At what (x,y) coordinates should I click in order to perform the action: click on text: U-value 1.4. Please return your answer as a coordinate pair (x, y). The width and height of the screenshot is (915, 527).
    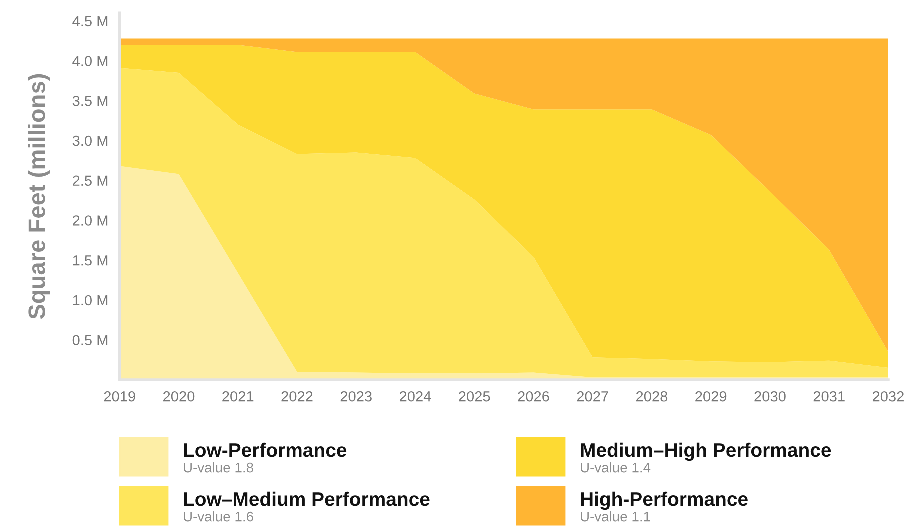
    Looking at the image, I should click on (616, 467).